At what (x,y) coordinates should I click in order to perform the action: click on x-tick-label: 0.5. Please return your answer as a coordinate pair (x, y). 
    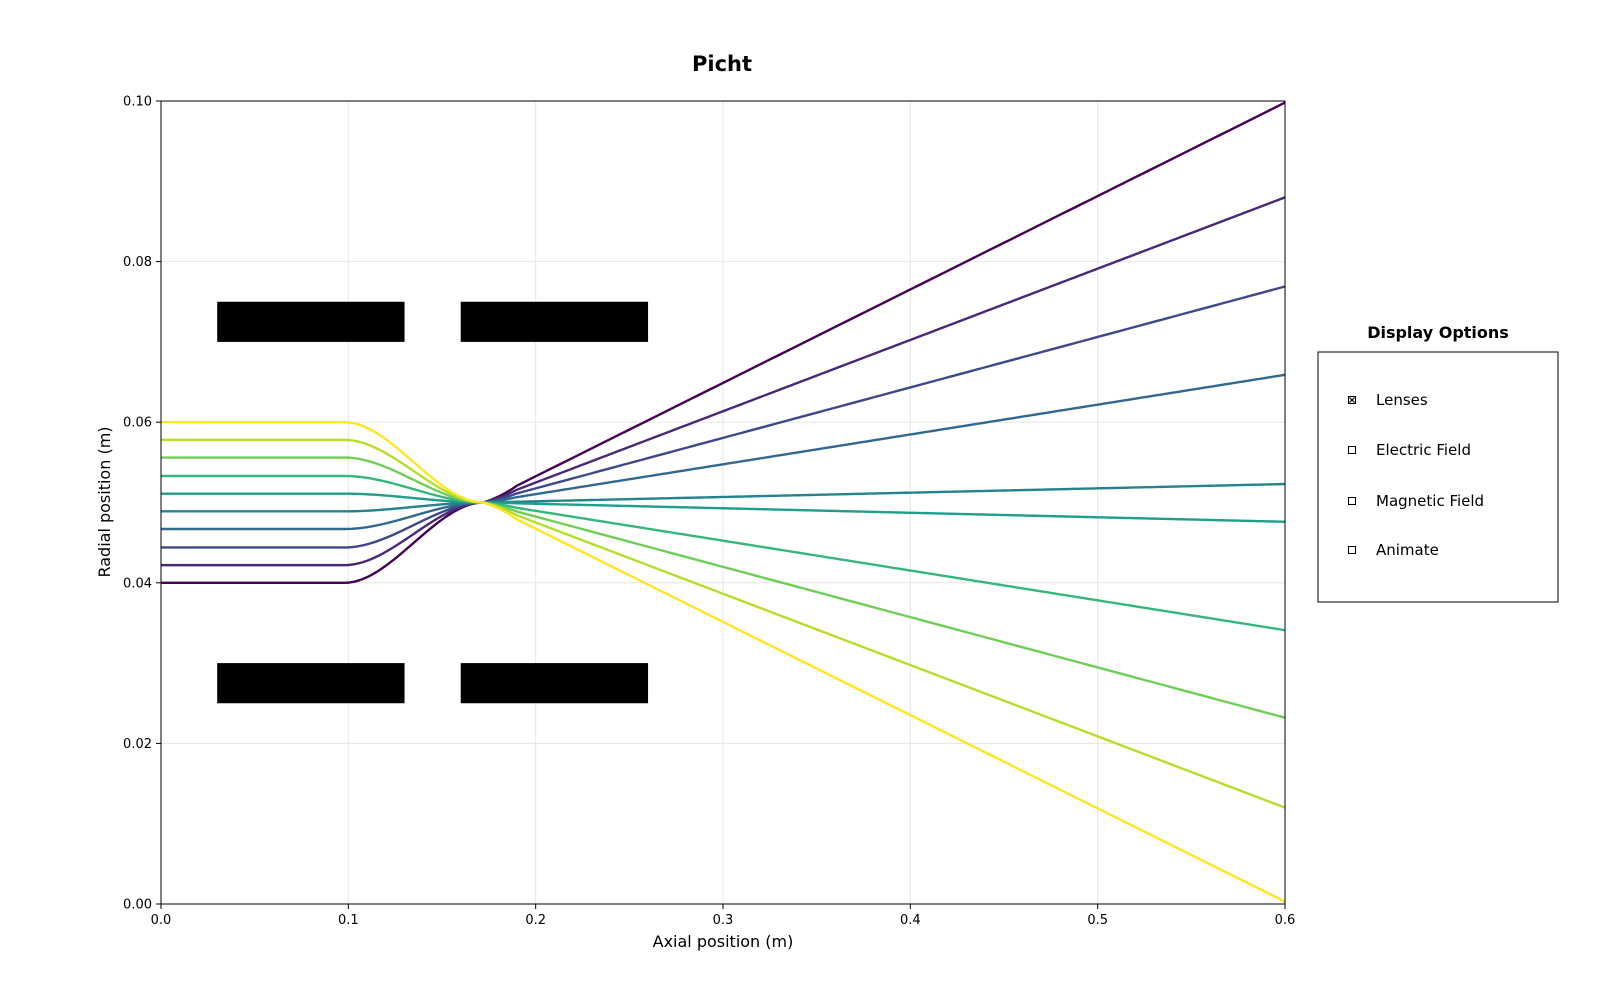
    Looking at the image, I should click on (1097, 920).